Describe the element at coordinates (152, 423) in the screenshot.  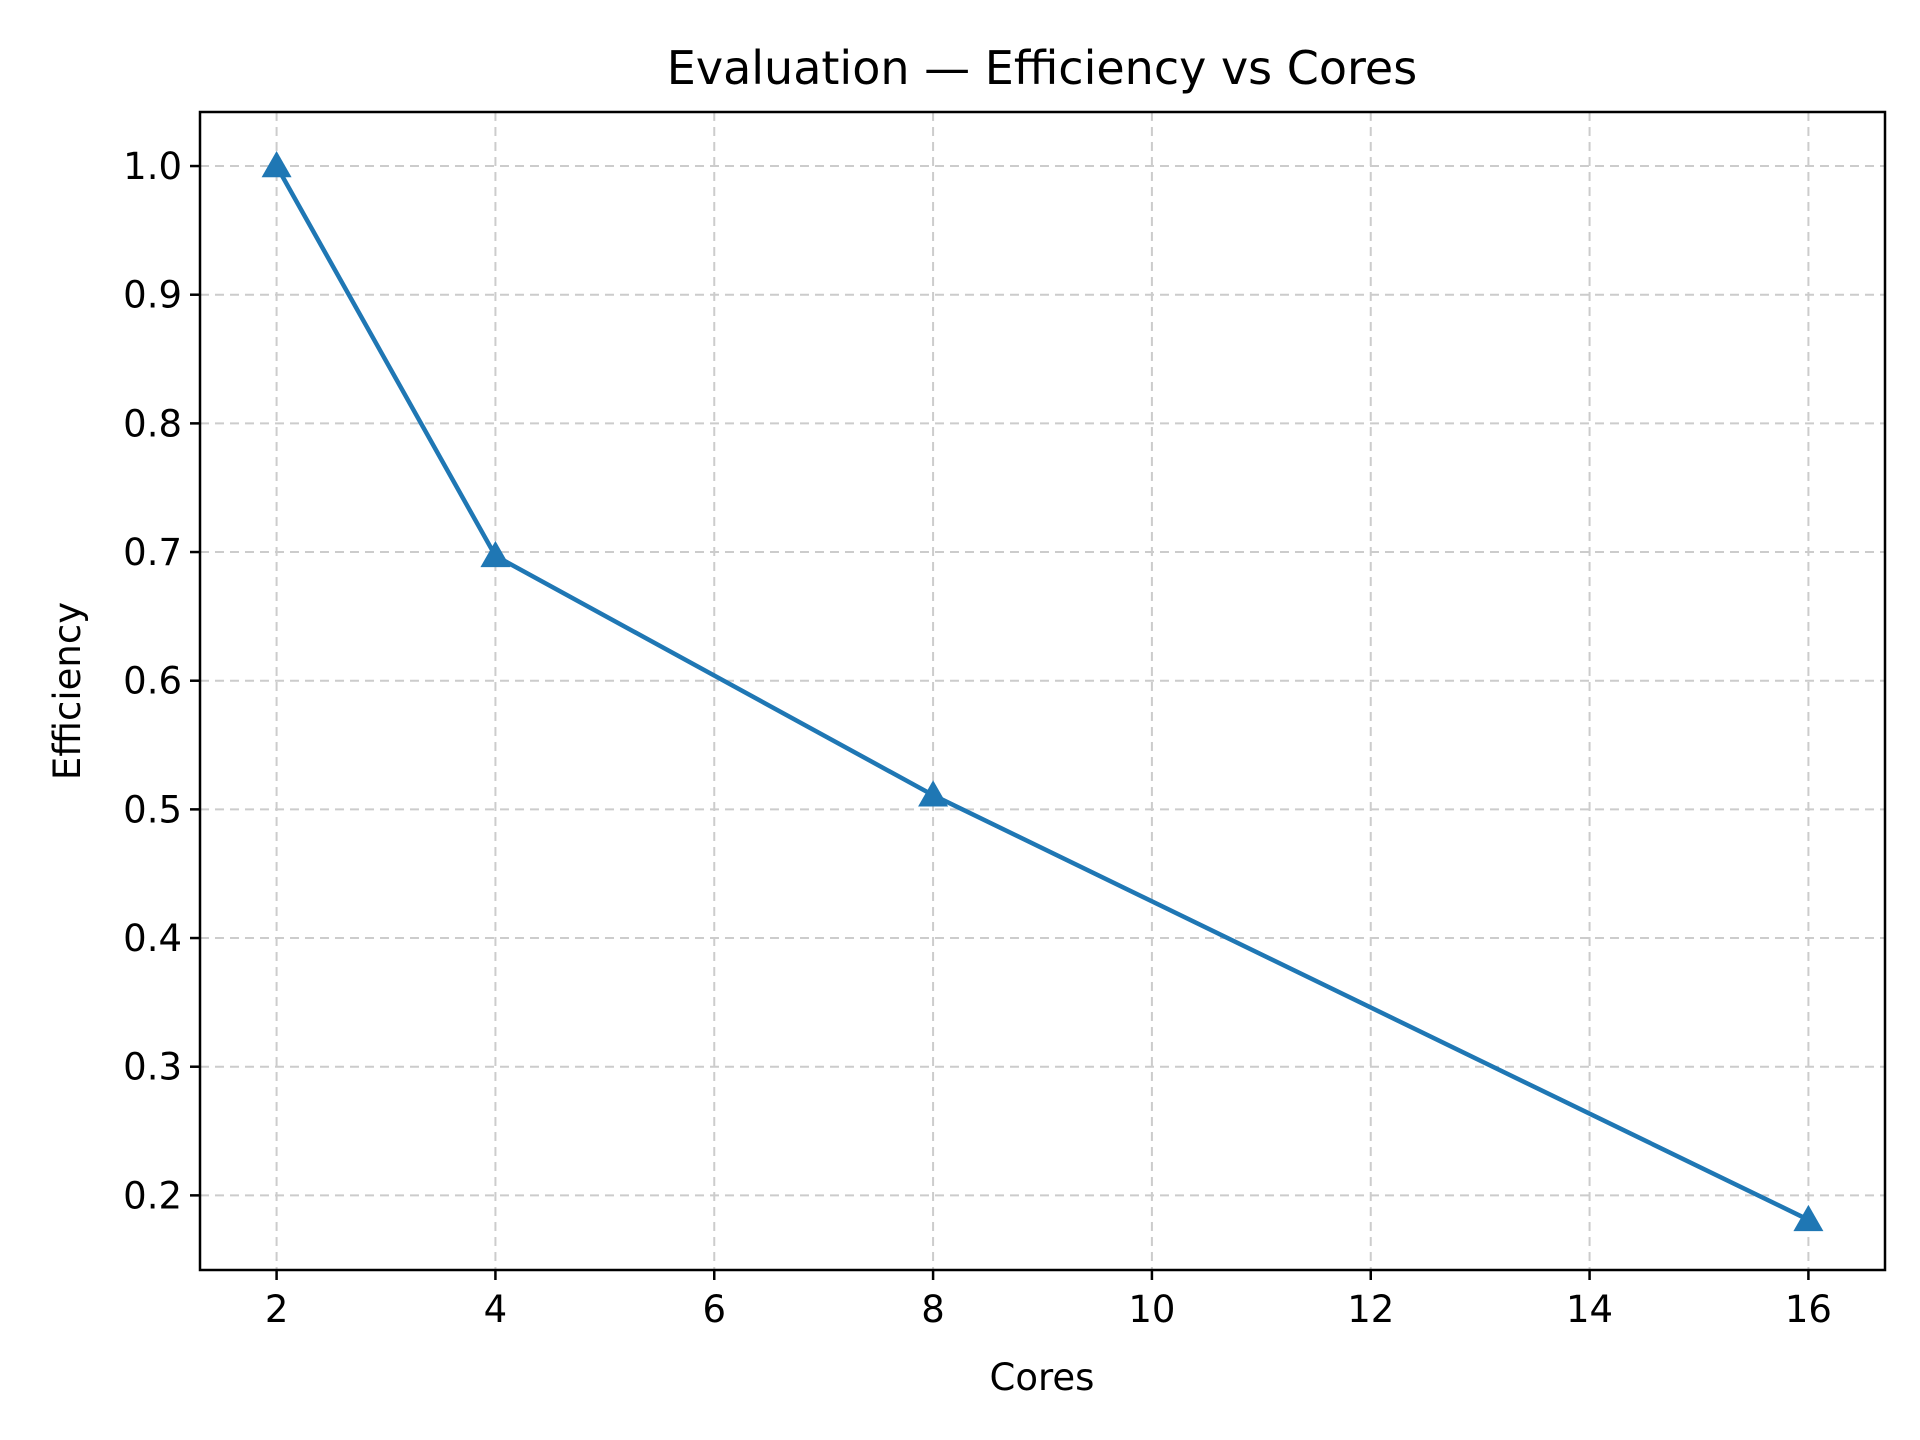
I see `y-tick-label: 0.8` at that location.